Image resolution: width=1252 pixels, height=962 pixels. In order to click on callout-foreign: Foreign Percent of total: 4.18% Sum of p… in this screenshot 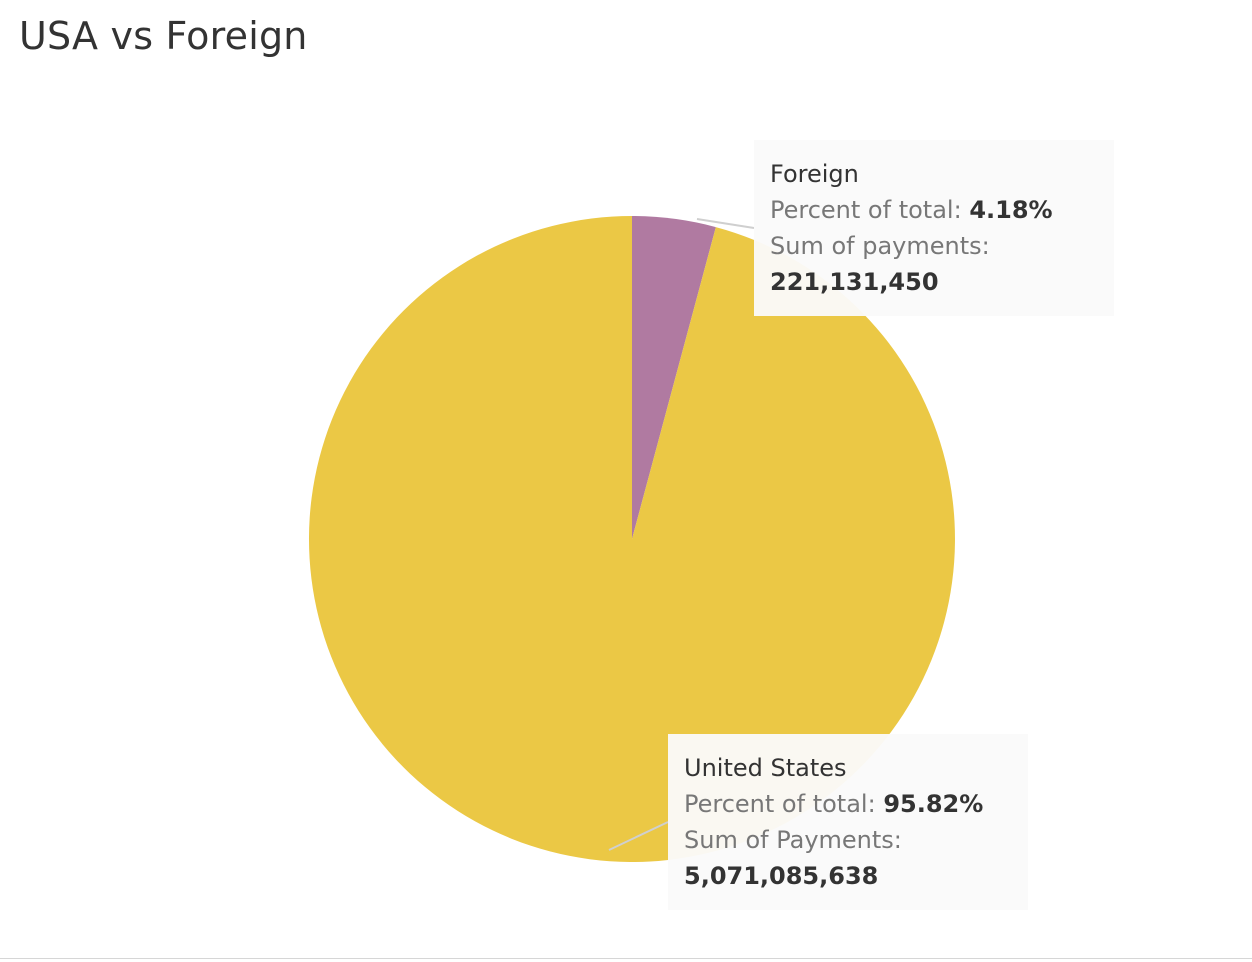, I will do `click(934, 228)`.